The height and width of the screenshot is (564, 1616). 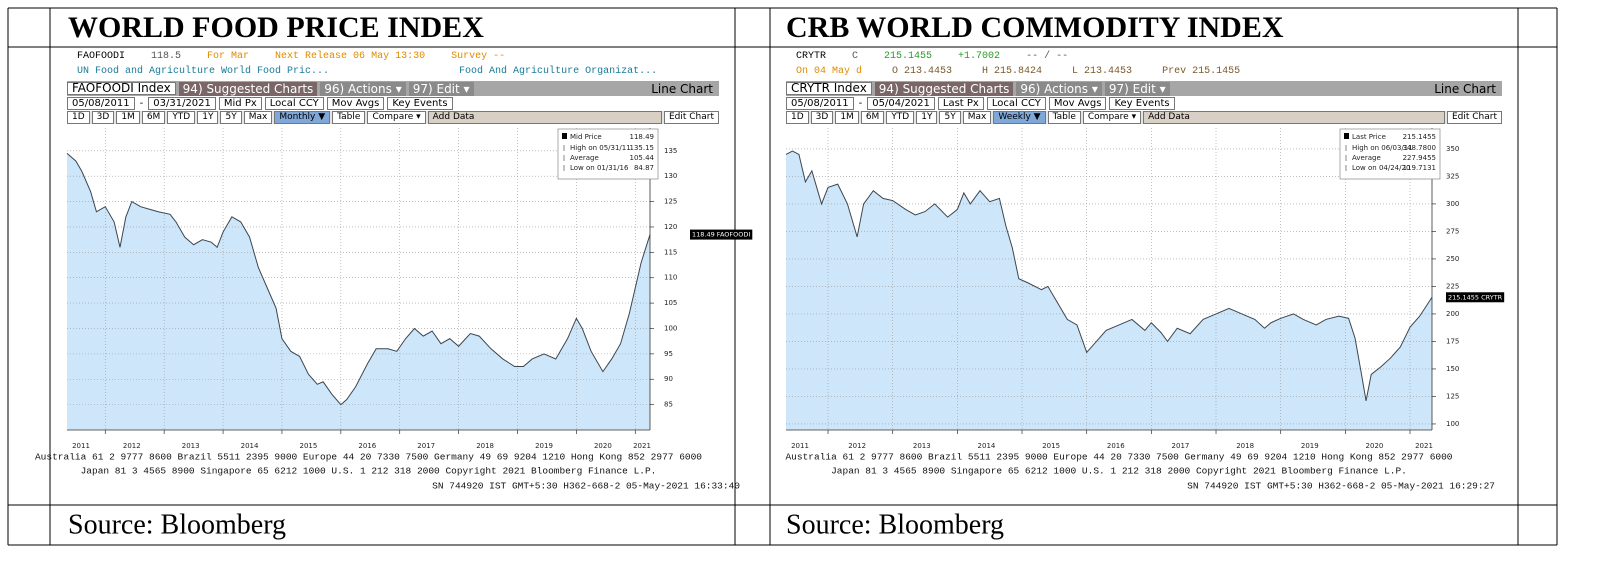 I want to click on x-tick-label: 2012, so click(x=857, y=446).